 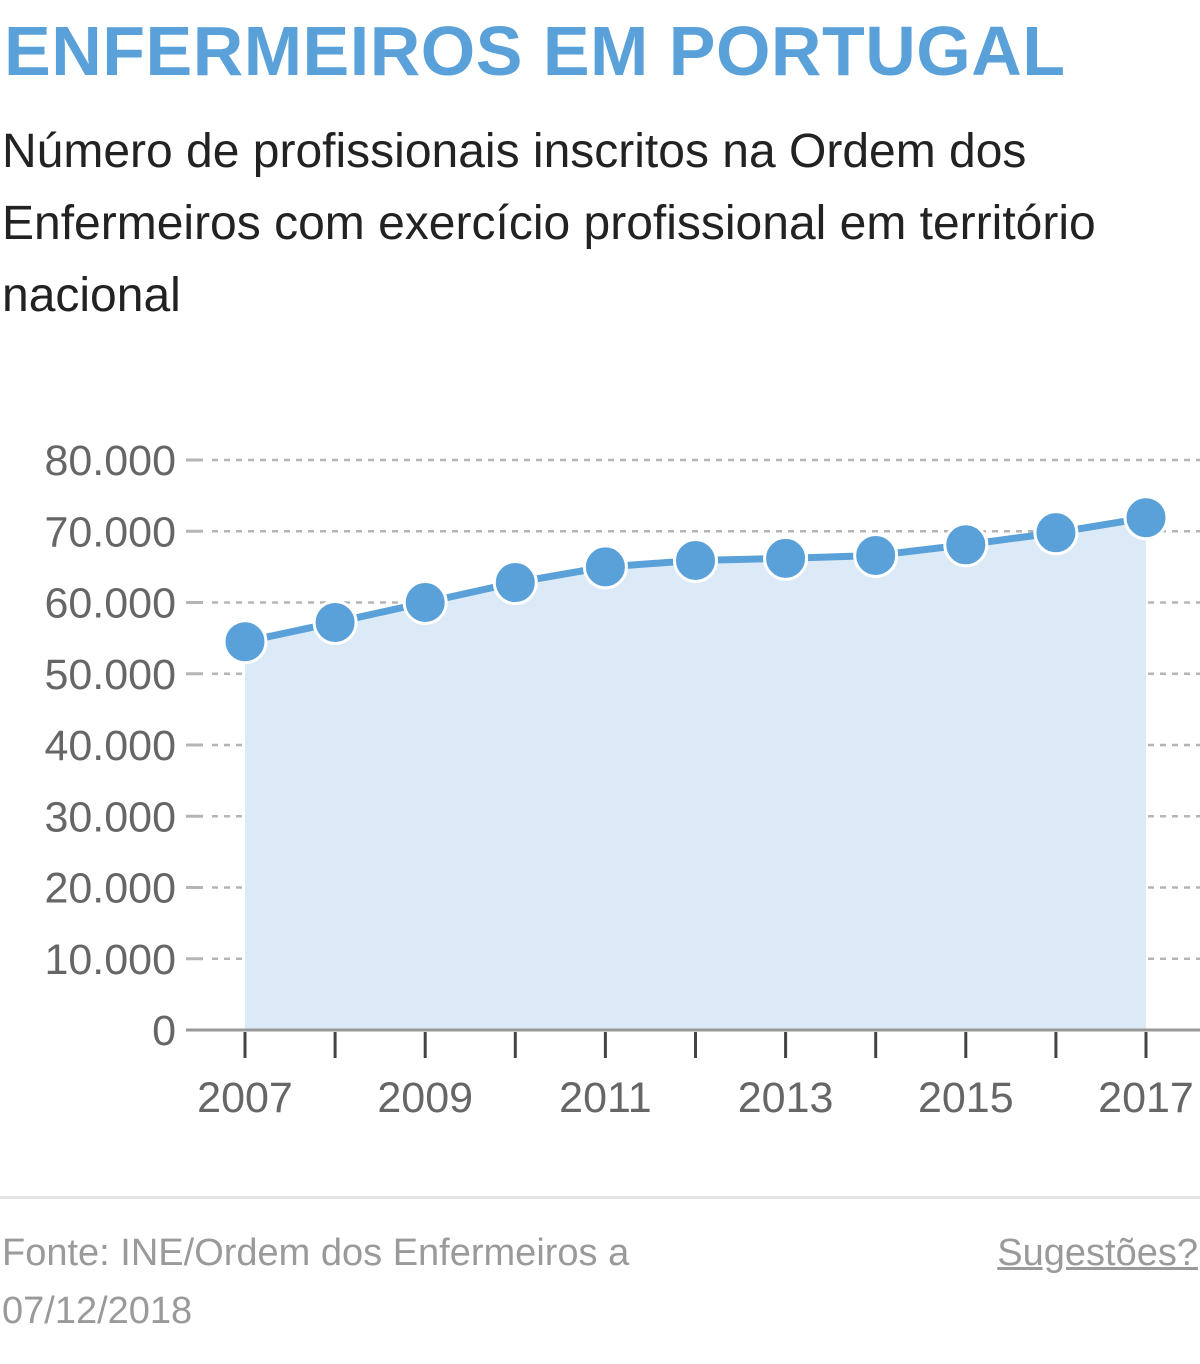 What do you see at coordinates (110, 532) in the screenshot?
I see `y-tick-label: 70.000` at bounding box center [110, 532].